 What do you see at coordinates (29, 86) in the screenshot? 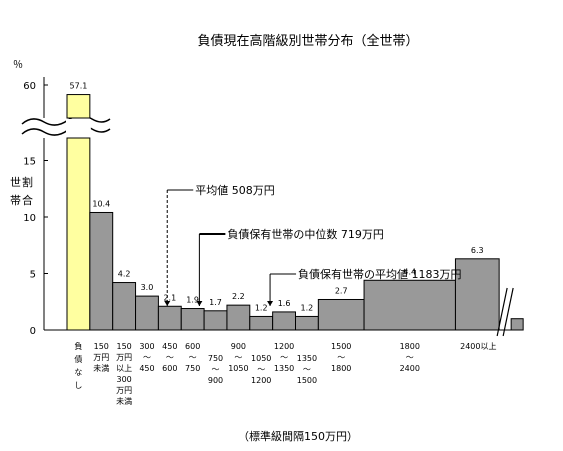
I see `y-tick-label: 60` at bounding box center [29, 86].